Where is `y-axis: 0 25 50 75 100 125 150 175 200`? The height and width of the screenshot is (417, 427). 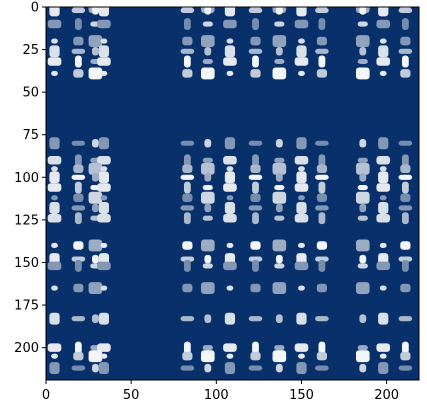 y-axis: 0 25 50 75 100 125 150 175 200 is located at coordinates (30, 178).